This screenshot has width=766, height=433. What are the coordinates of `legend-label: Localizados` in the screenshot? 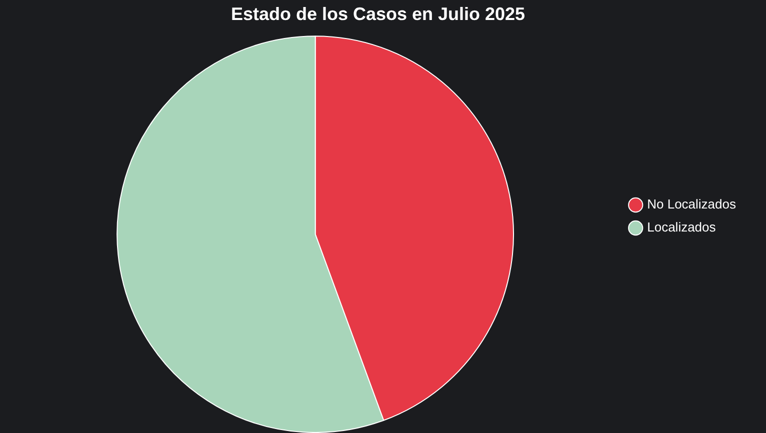 It's located at (681, 227).